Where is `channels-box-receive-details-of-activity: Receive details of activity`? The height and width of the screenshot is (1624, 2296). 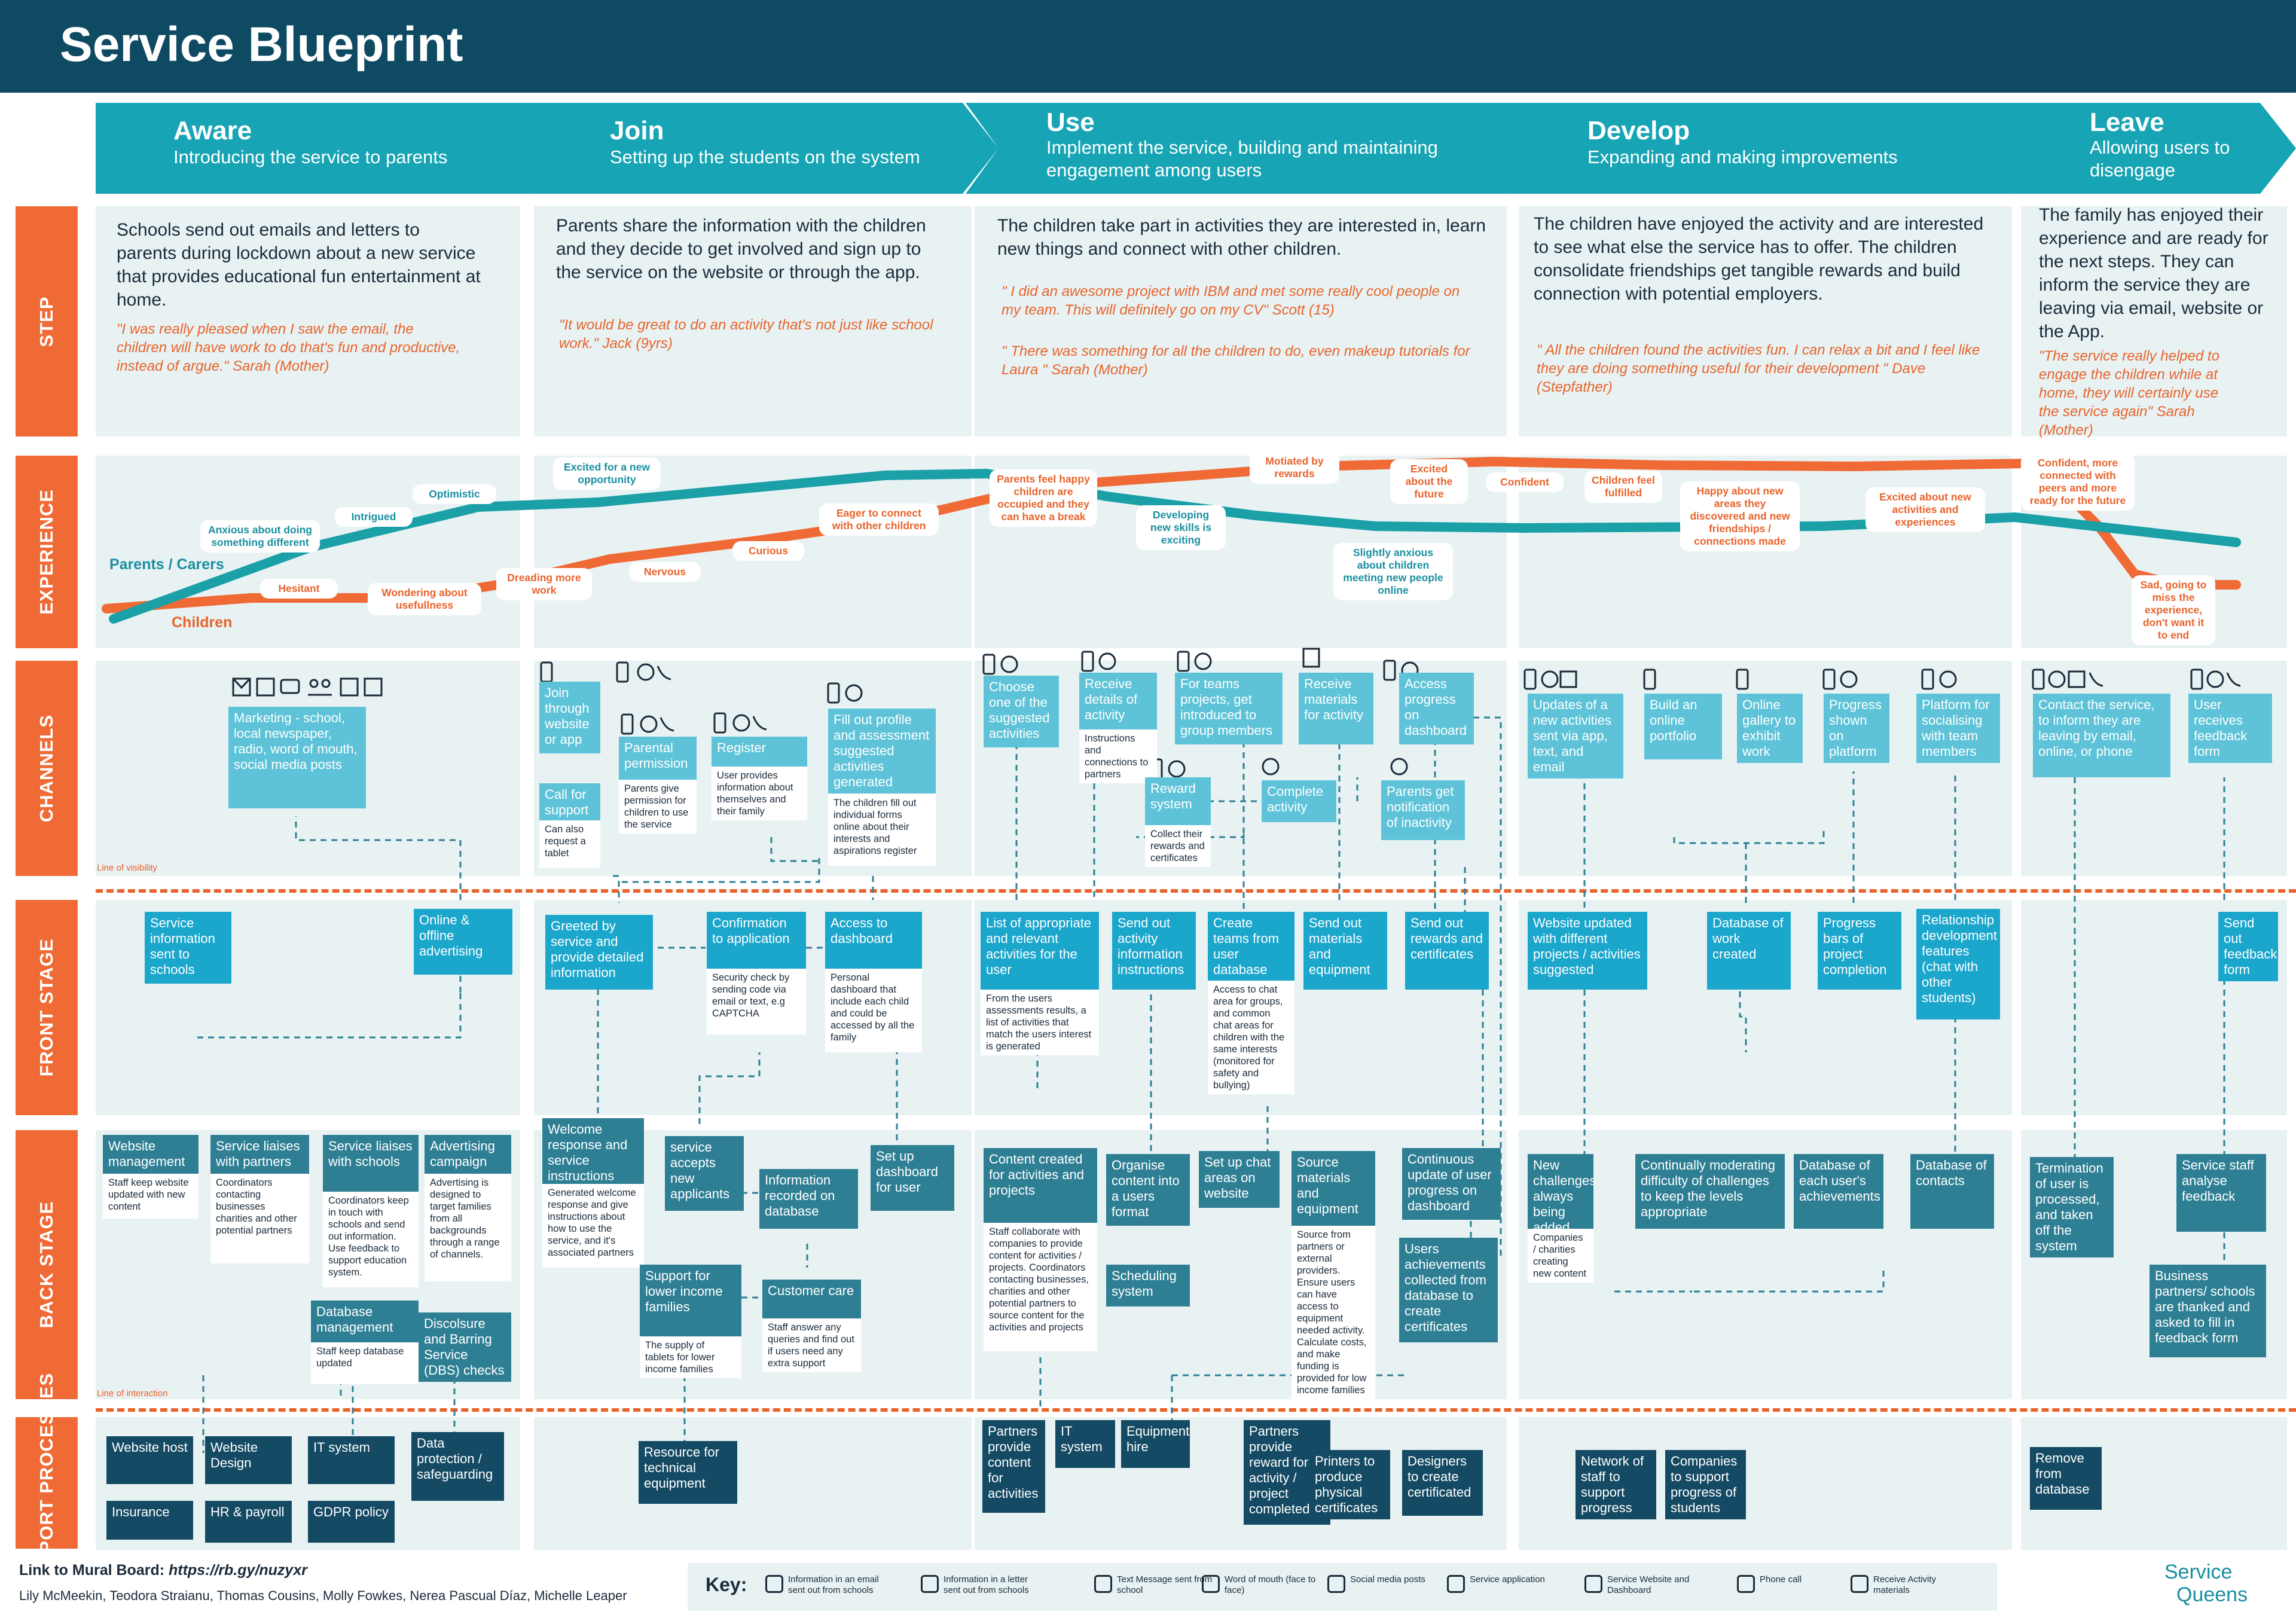 channels-box-receive-details-of-activity: Receive details of activity is located at coordinates (1118, 701).